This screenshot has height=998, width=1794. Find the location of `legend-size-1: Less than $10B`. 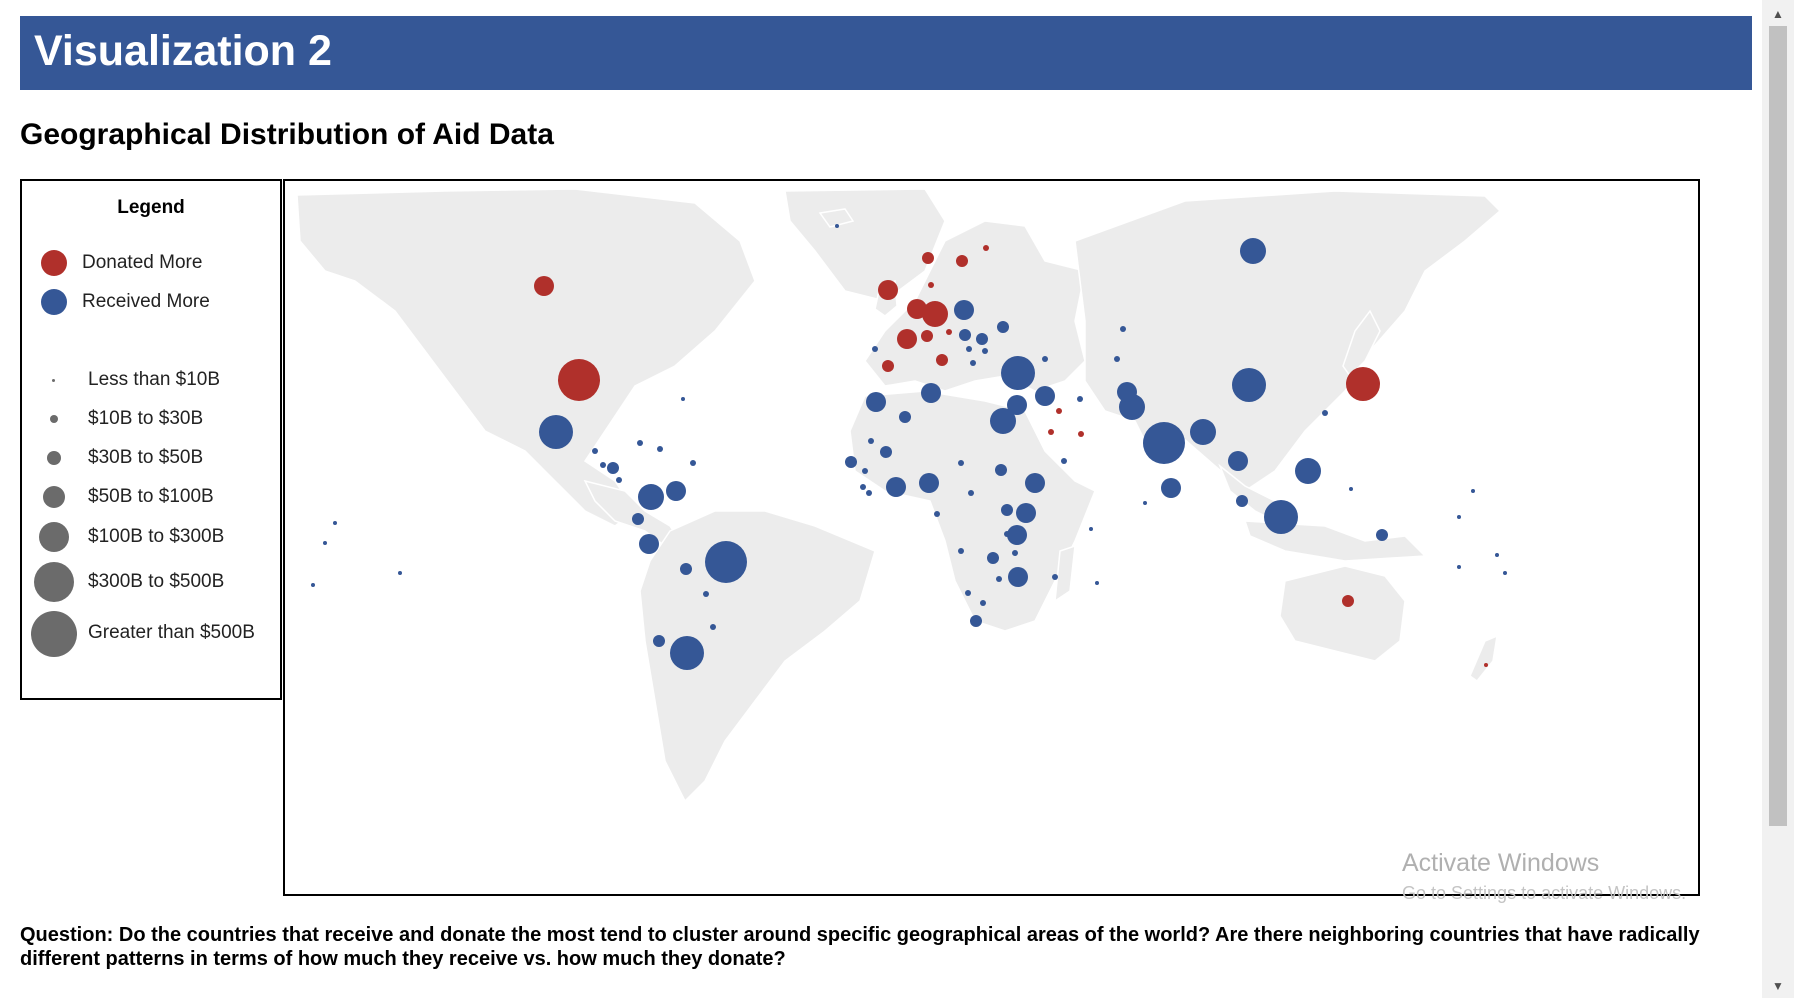

legend-size-1: Less than $10B is located at coordinates (151, 380).